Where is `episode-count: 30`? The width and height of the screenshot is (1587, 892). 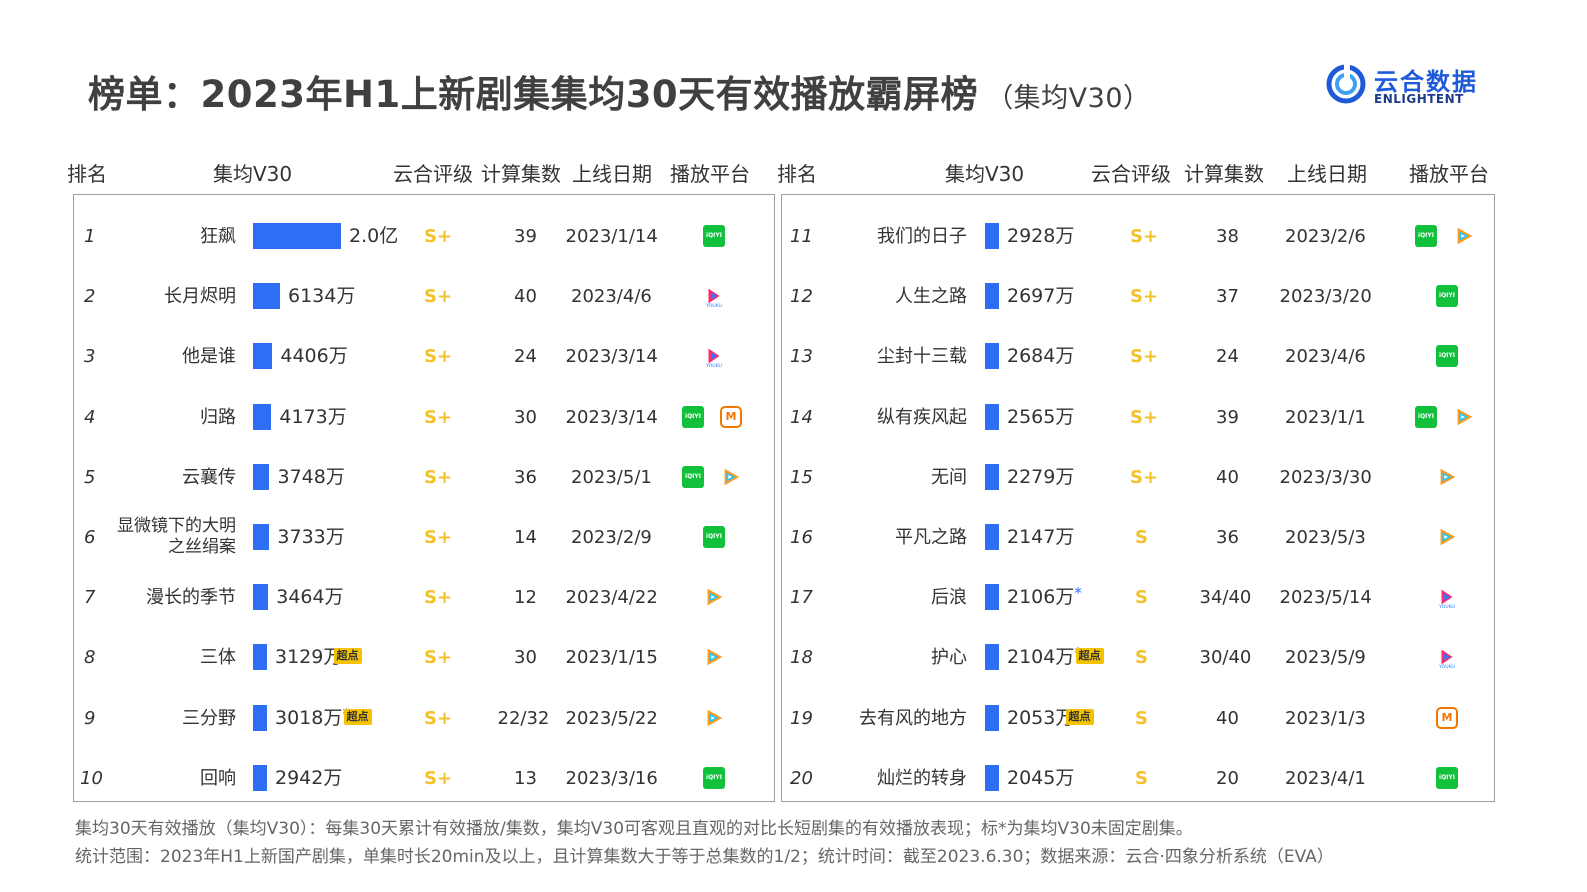 episode-count: 30 is located at coordinates (525, 417).